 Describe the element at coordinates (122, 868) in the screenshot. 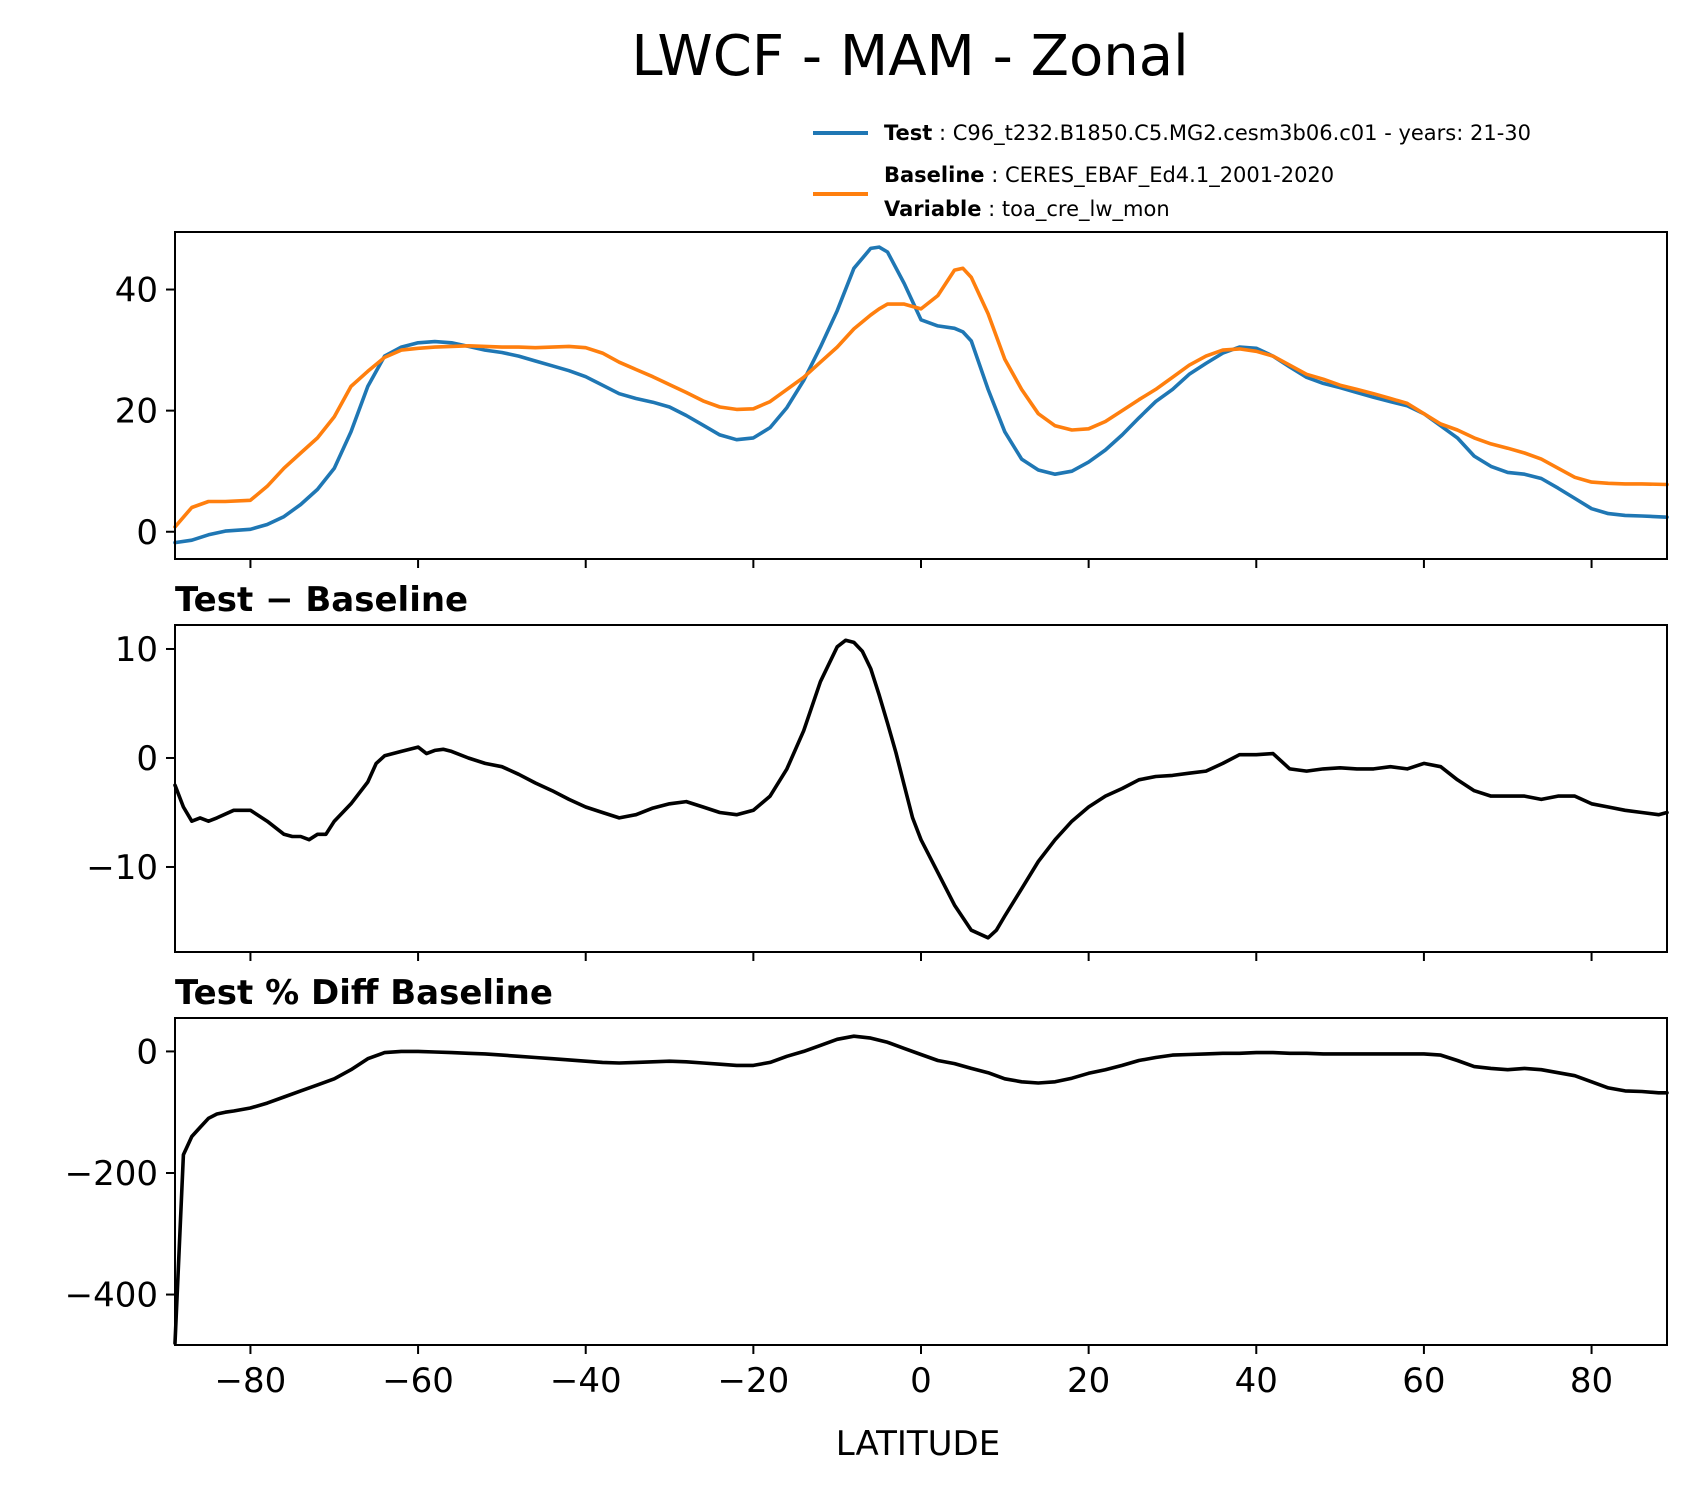

I see `y-tick-label: −10` at that location.